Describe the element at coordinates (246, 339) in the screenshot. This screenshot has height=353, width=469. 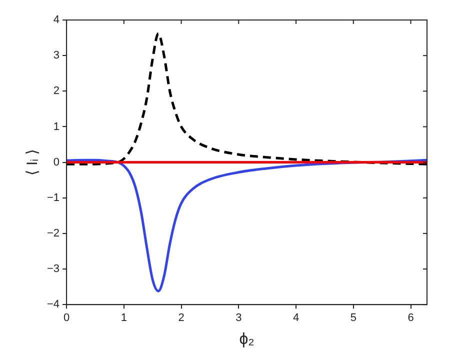
I see `x-axis-title: ϕ₂` at that location.